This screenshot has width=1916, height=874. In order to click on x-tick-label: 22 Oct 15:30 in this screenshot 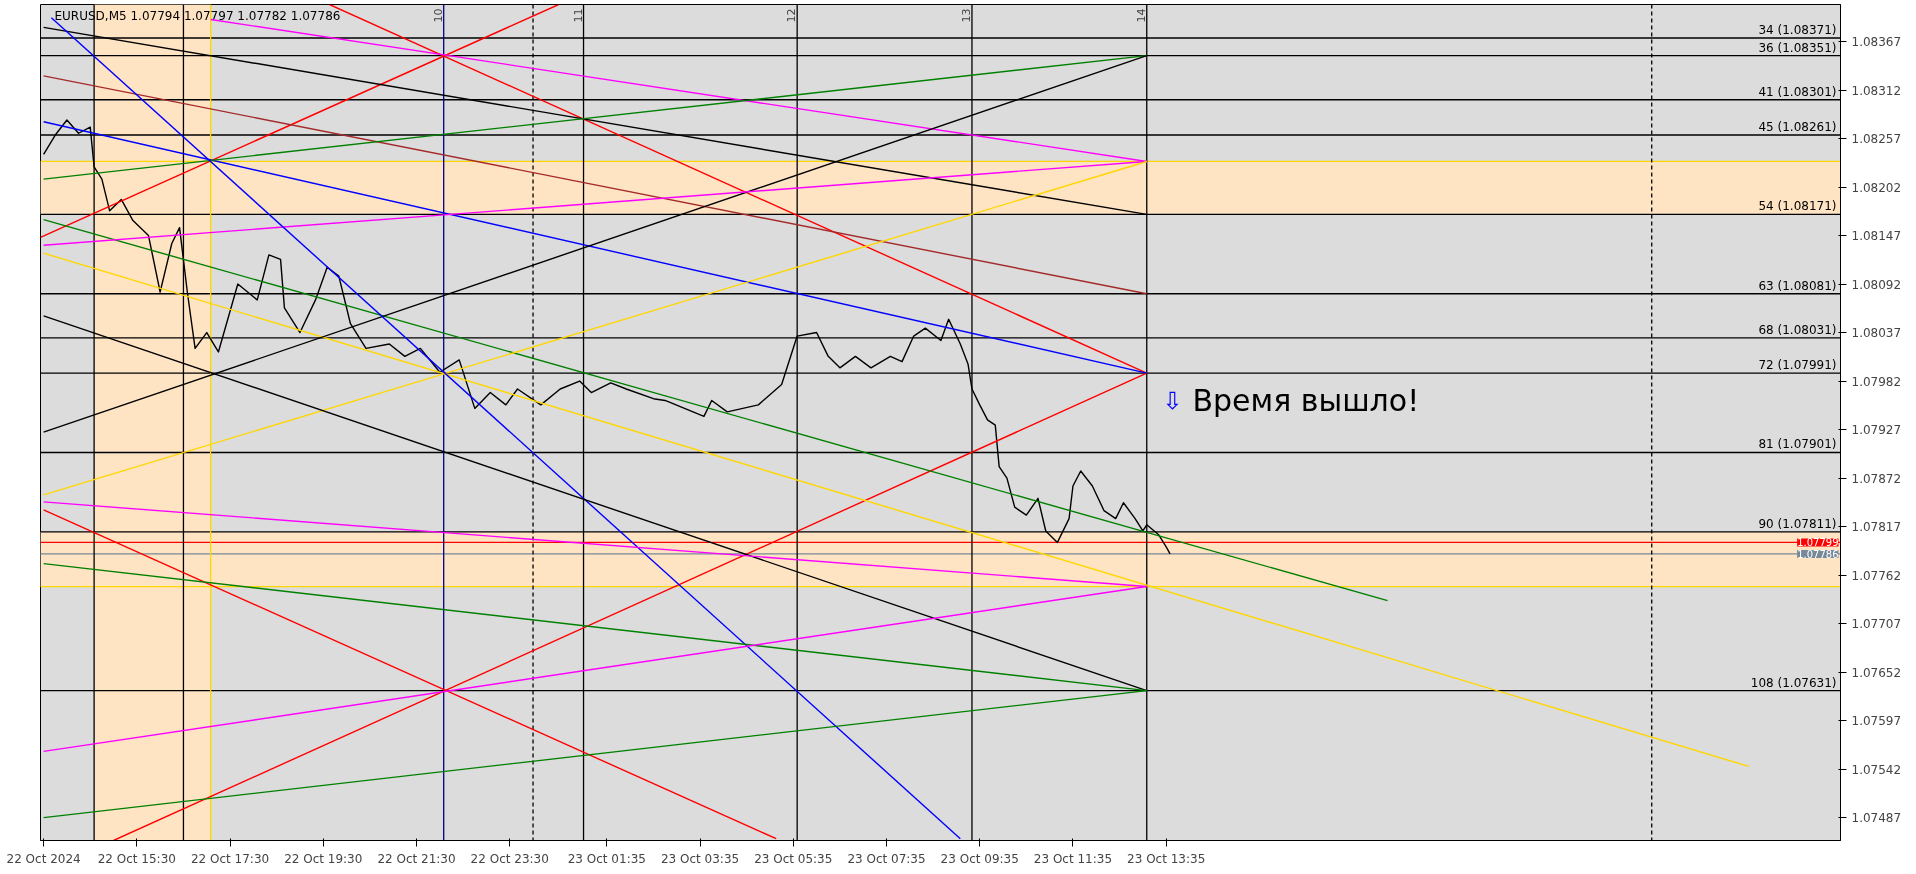, I will do `click(136, 858)`.